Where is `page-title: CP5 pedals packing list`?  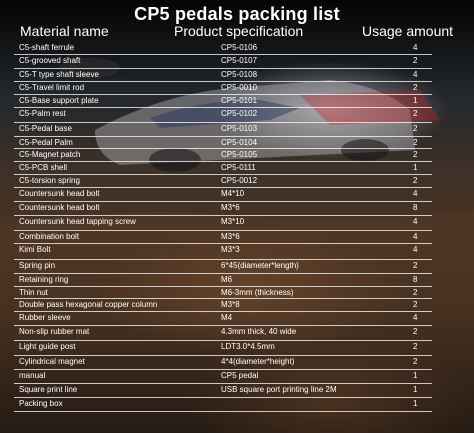
page-title: CP5 pedals packing list is located at coordinates (237, 14).